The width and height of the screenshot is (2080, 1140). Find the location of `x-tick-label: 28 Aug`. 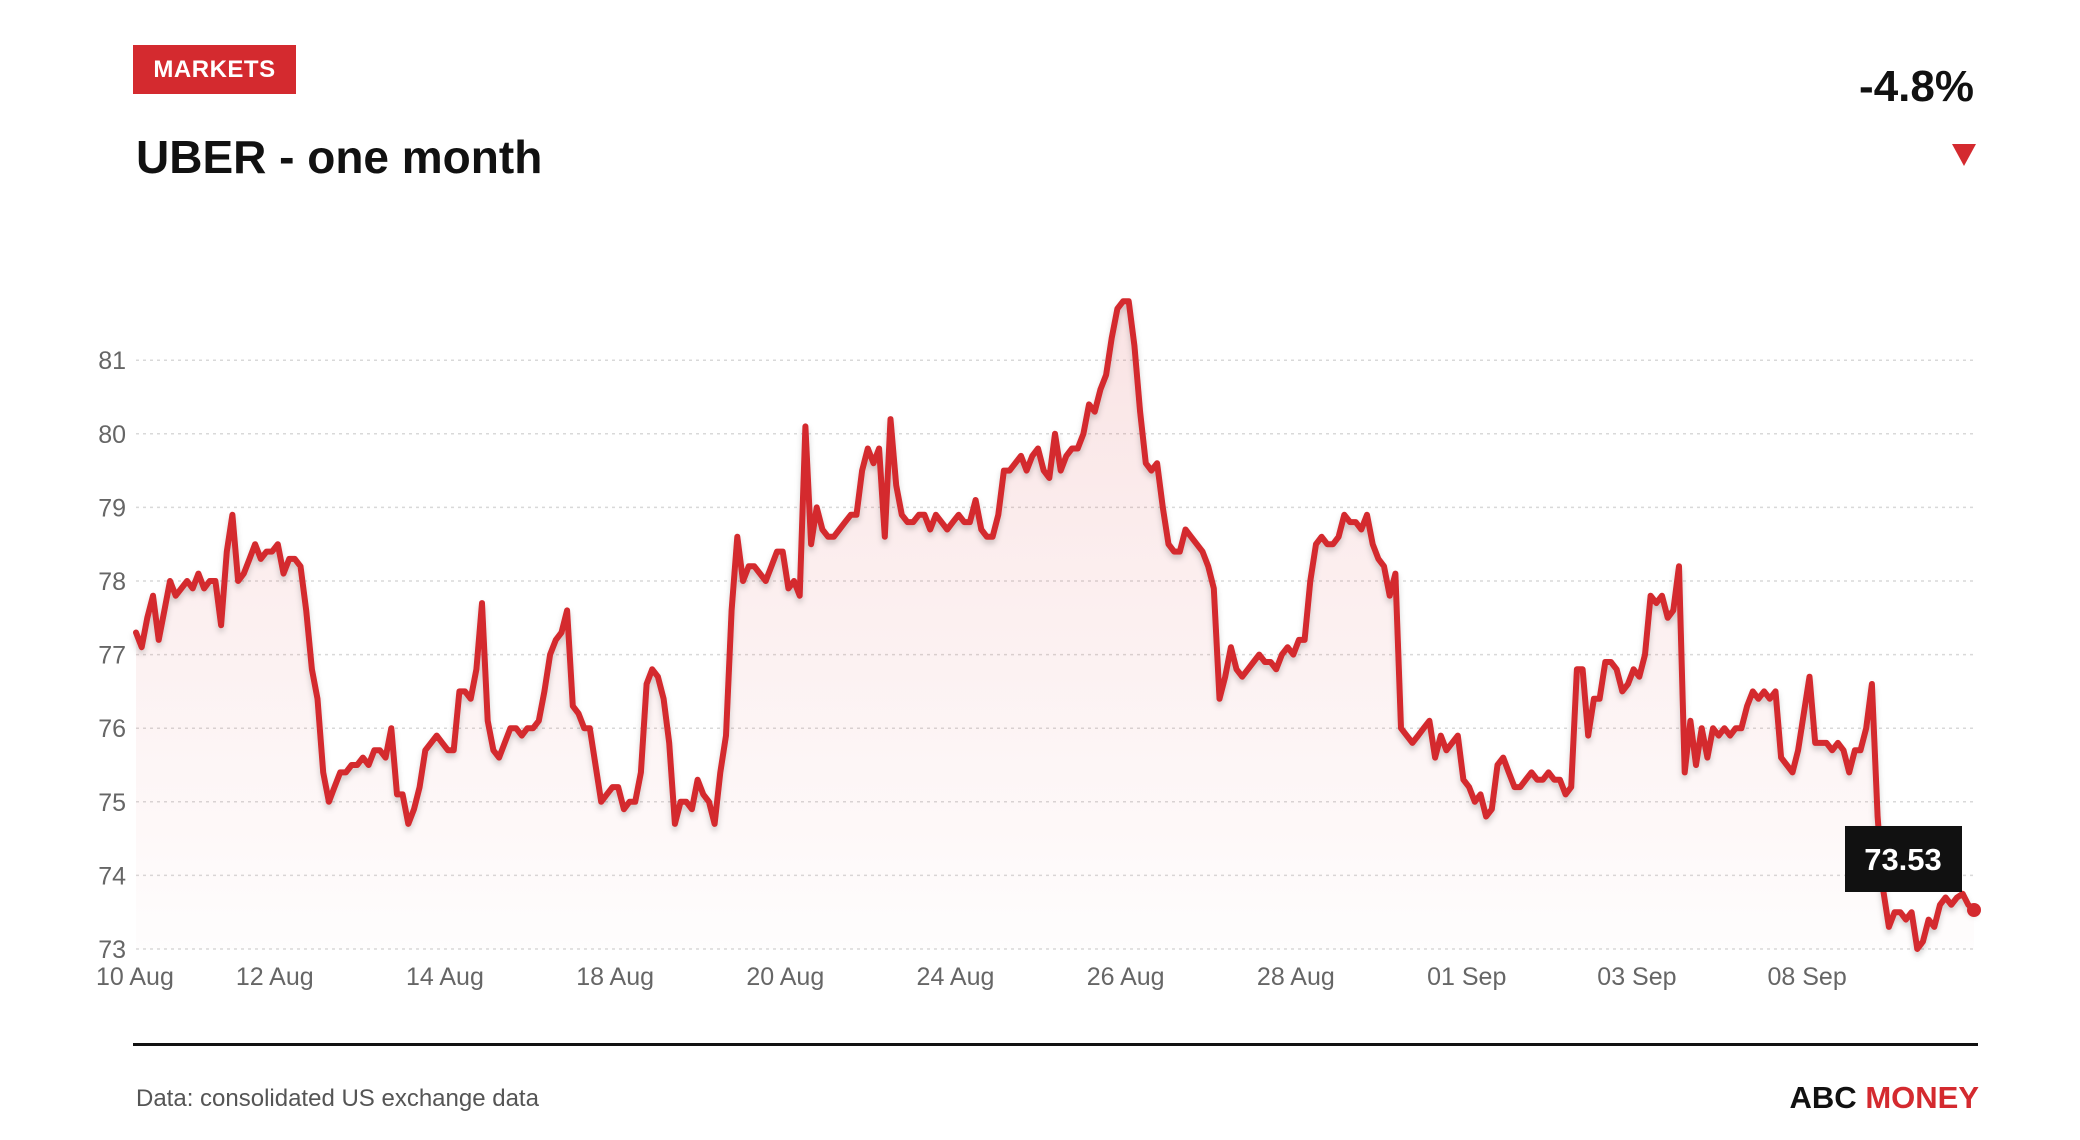

x-tick-label: 28 Aug is located at coordinates (1296, 977).